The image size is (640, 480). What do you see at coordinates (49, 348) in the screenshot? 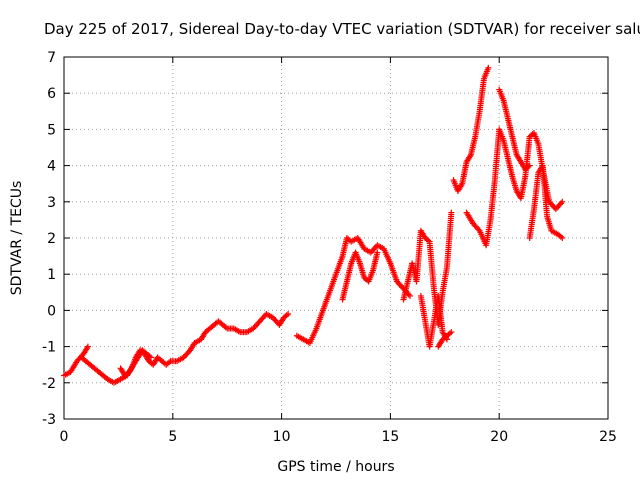
I see `y-tick-label: -1` at bounding box center [49, 348].